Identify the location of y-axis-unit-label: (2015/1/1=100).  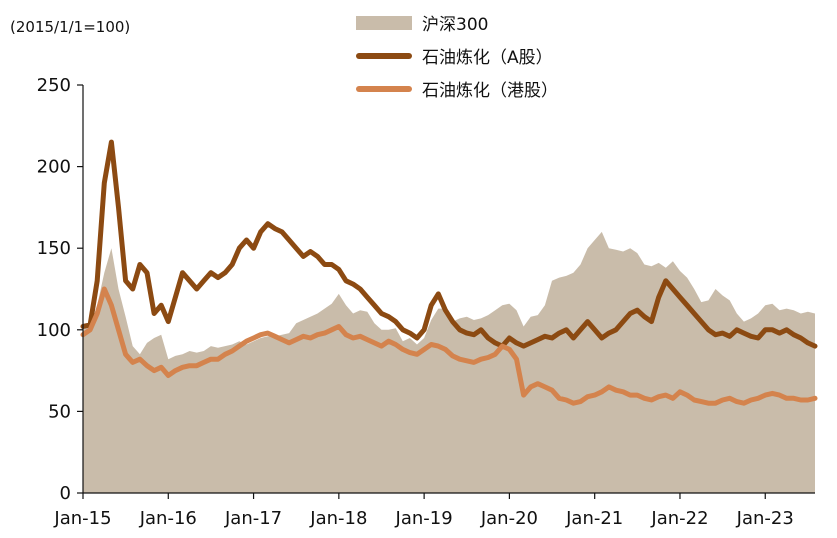
(70, 27).